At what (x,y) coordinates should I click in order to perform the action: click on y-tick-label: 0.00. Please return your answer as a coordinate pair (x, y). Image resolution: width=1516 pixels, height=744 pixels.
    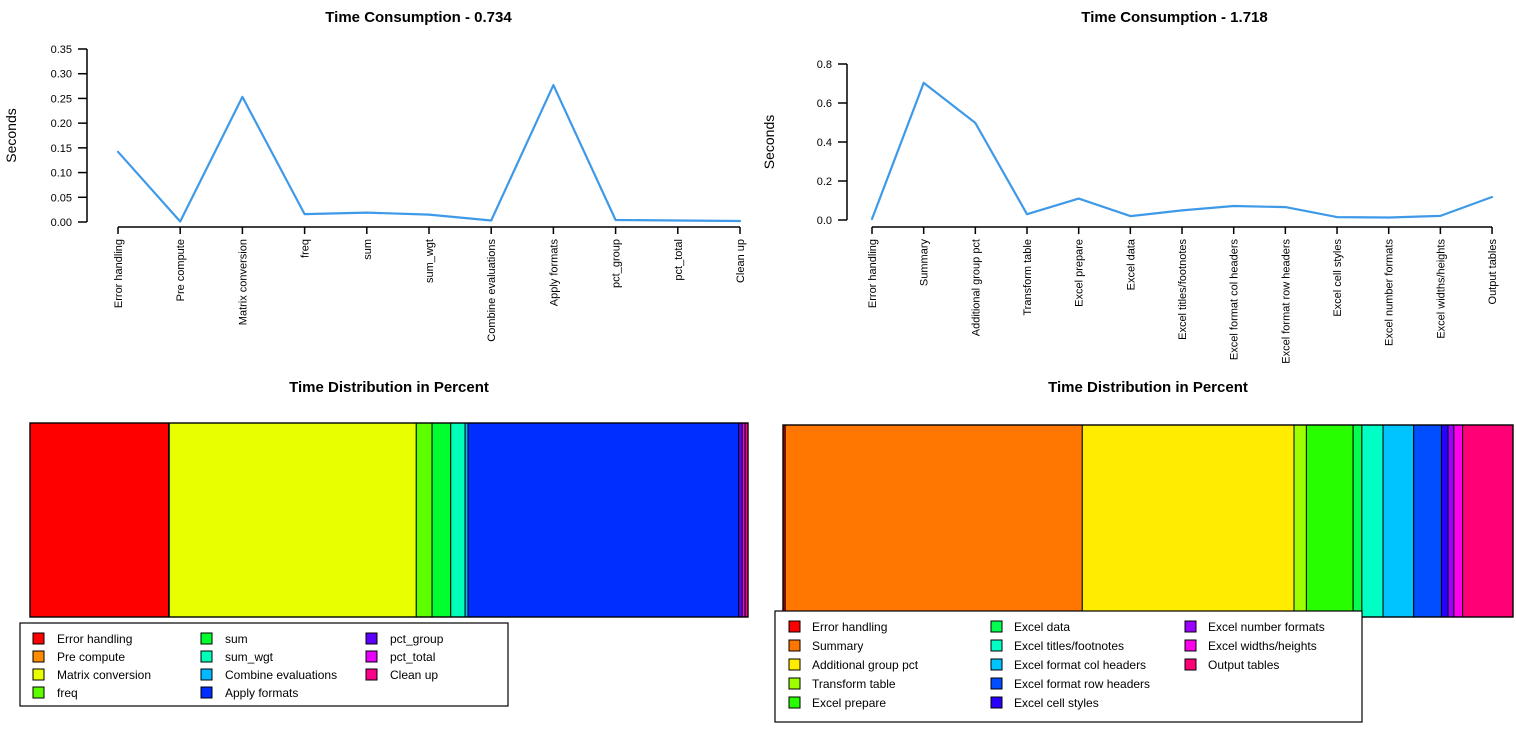
    Looking at the image, I should click on (61, 223).